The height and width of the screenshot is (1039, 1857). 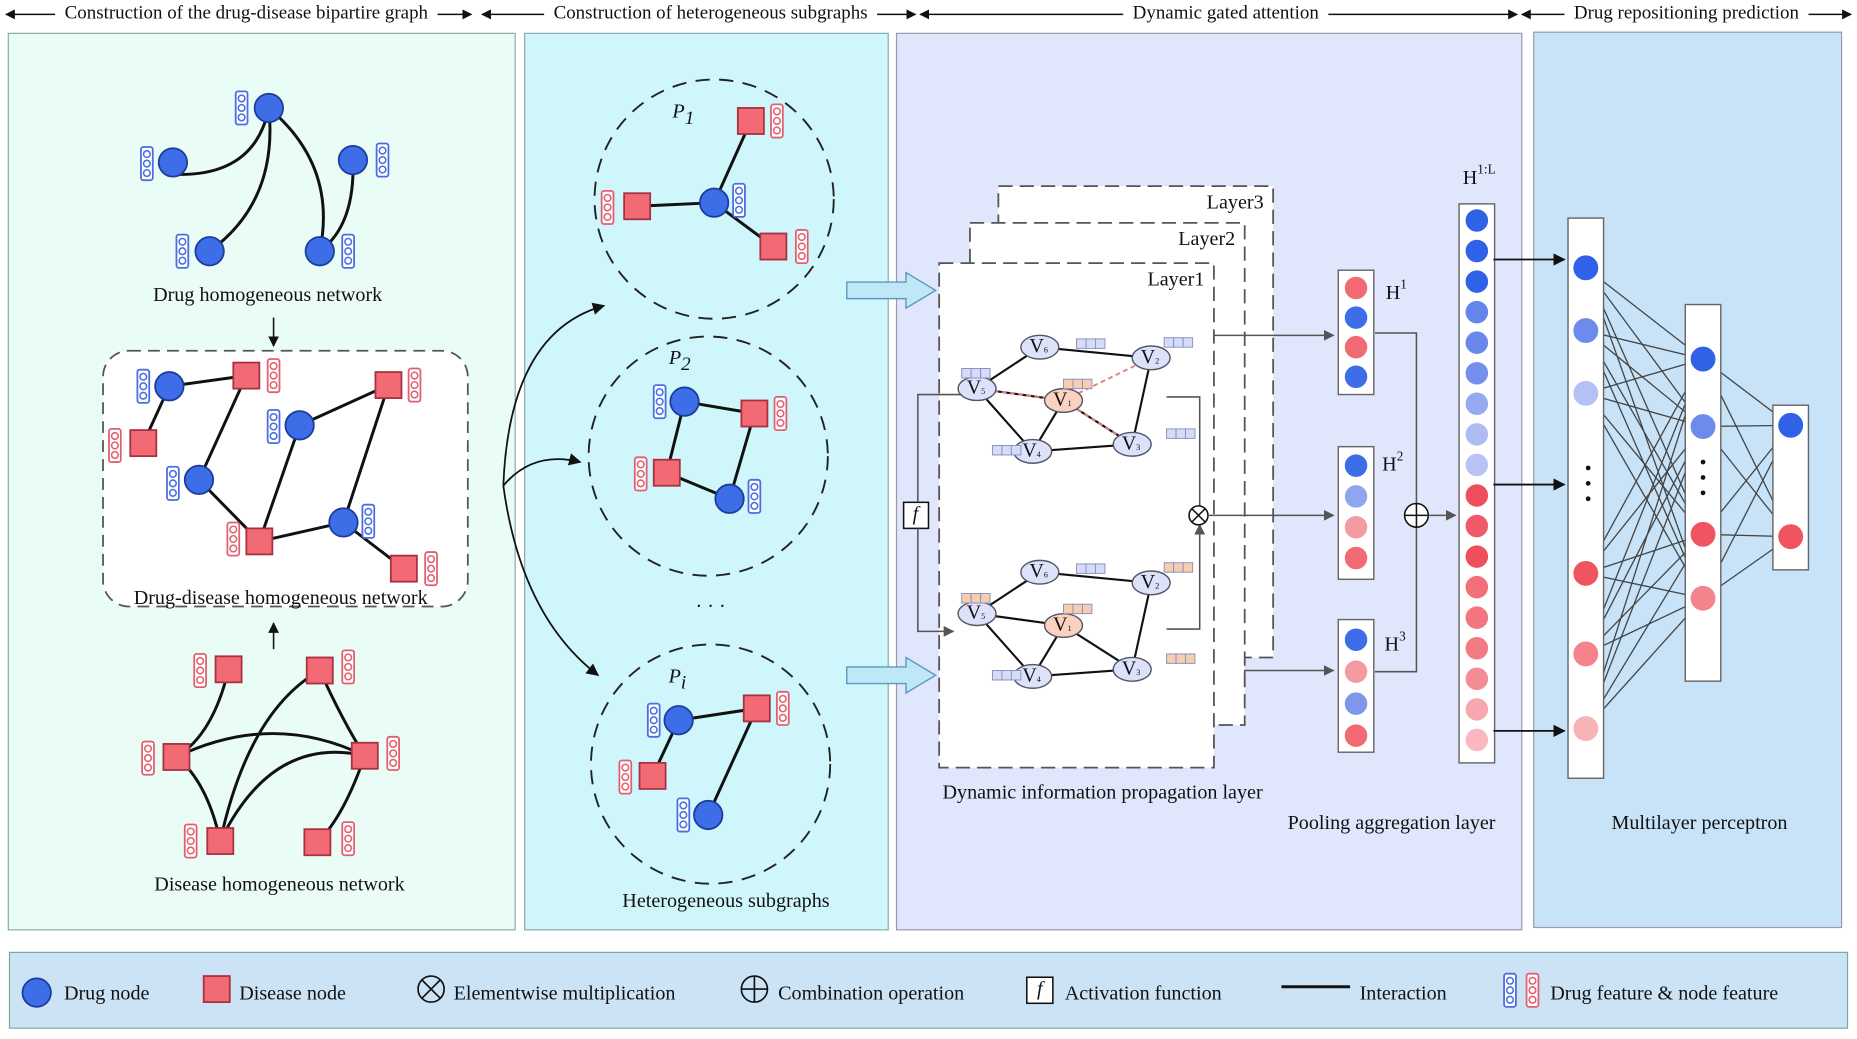 I want to click on node-label: V6, so click(x=1038, y=571).